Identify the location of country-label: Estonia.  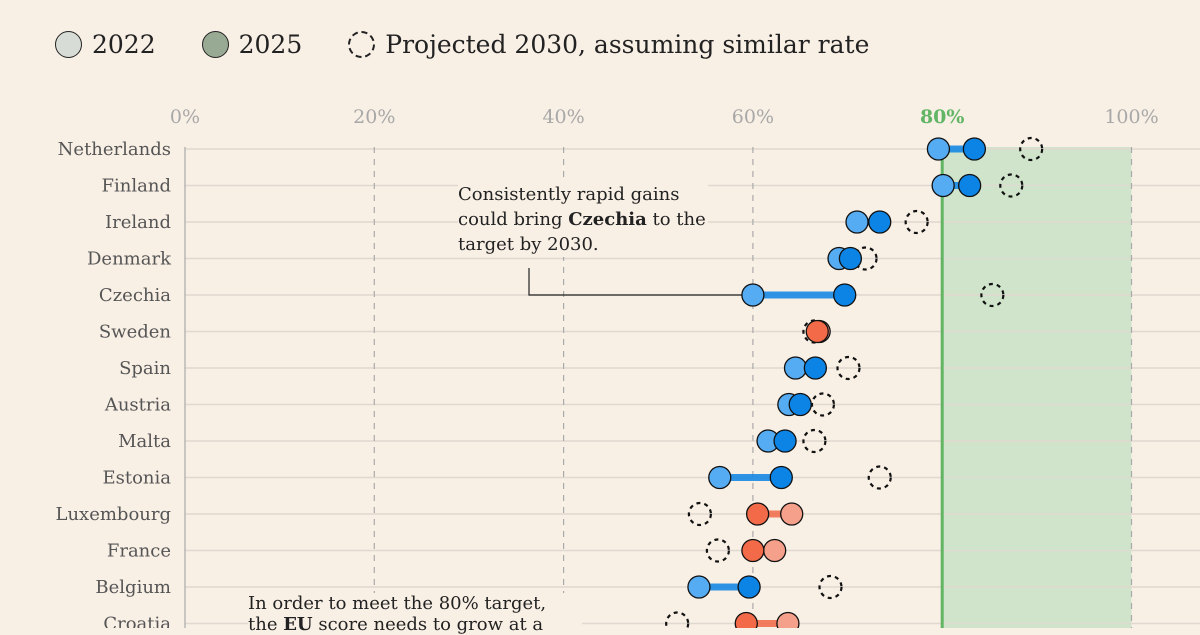
(136, 478).